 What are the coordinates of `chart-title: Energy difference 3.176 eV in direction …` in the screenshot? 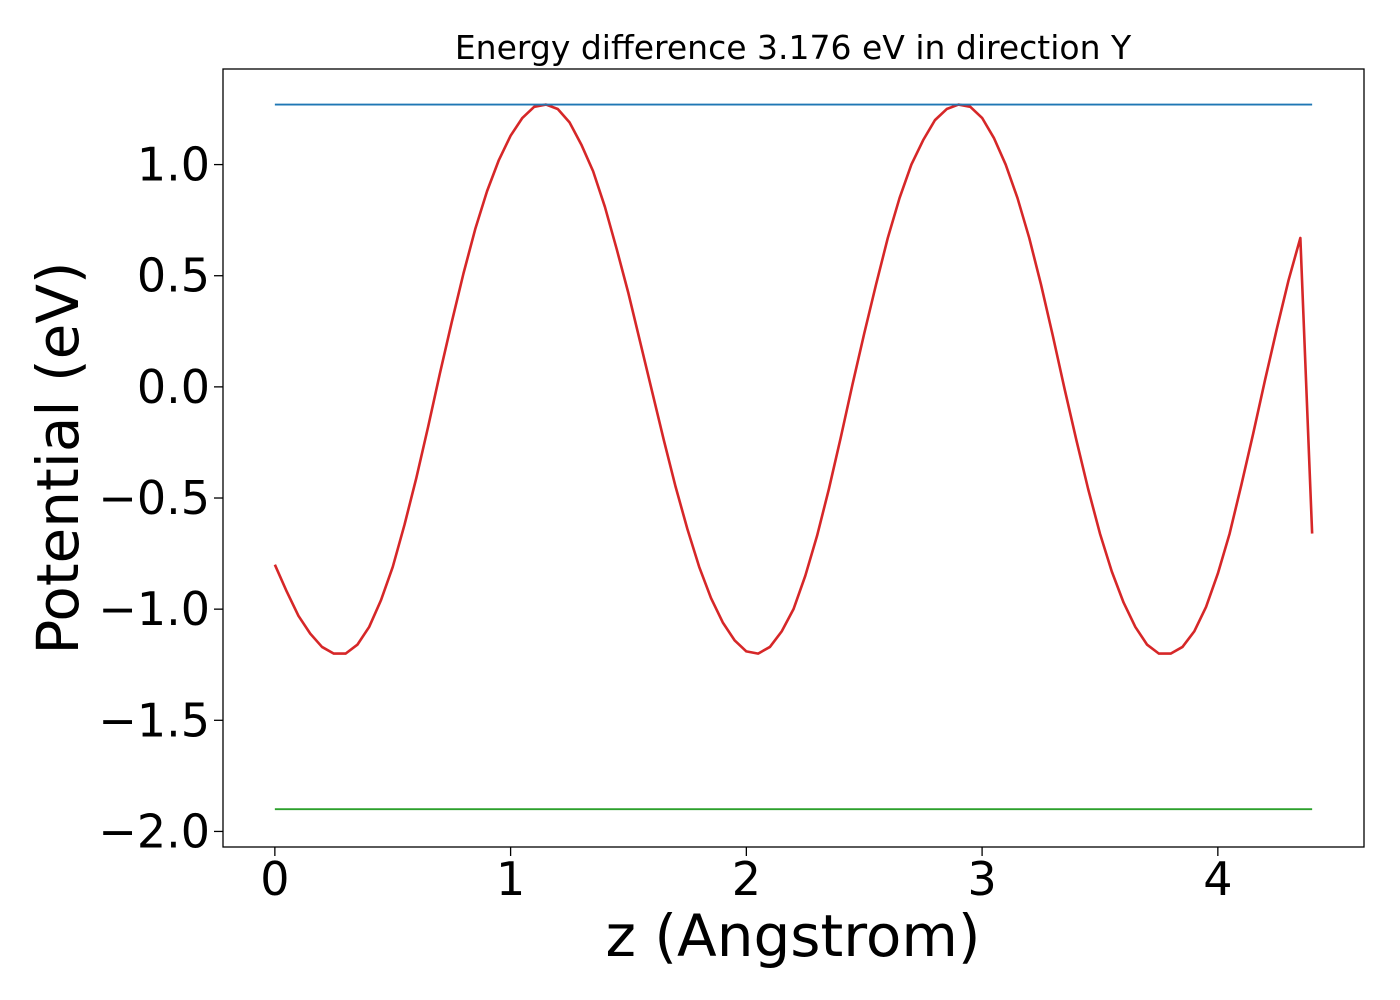 It's located at (793, 47).